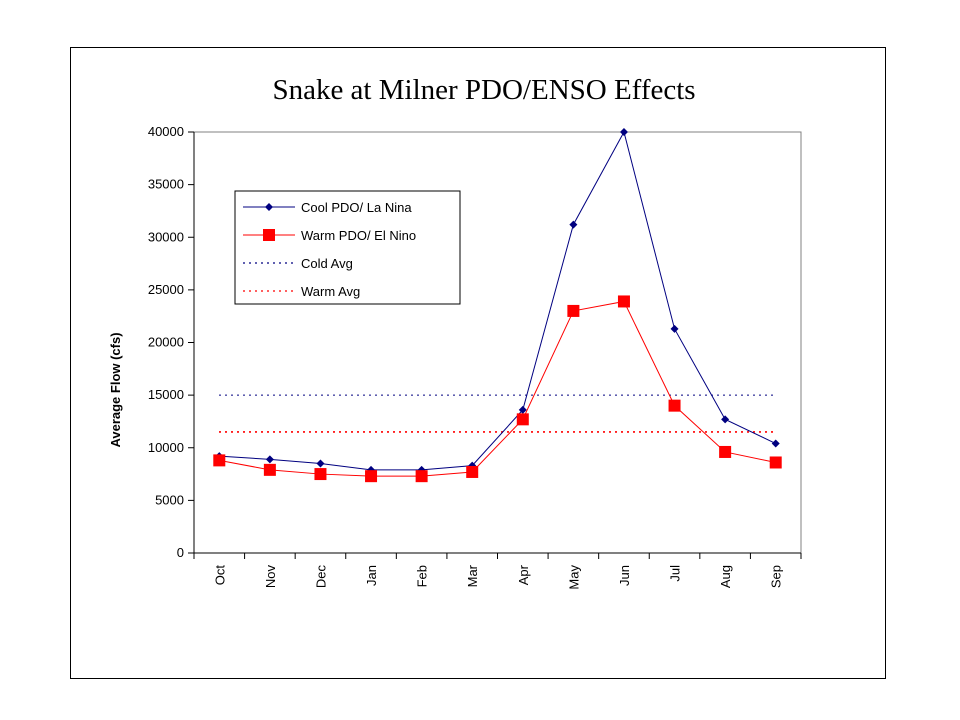  I want to click on x-tick-label: Jan, so click(371, 575).